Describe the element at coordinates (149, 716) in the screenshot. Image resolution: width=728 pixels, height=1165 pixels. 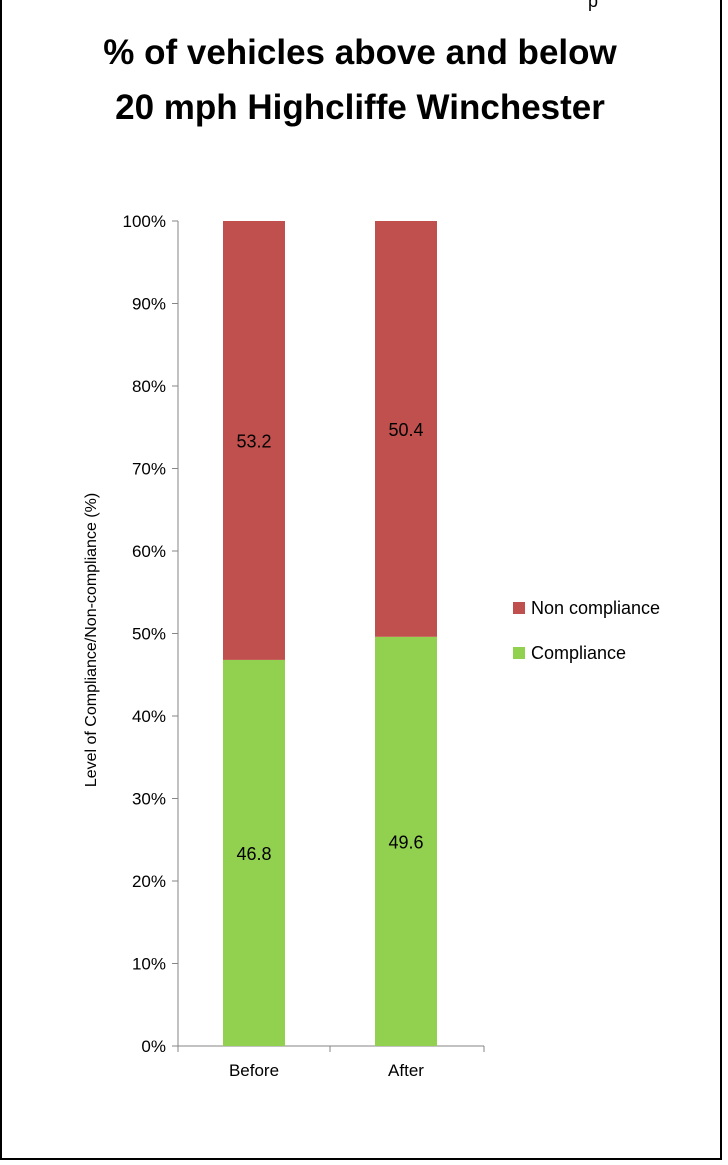
I see `y-tick-label: 40%` at that location.